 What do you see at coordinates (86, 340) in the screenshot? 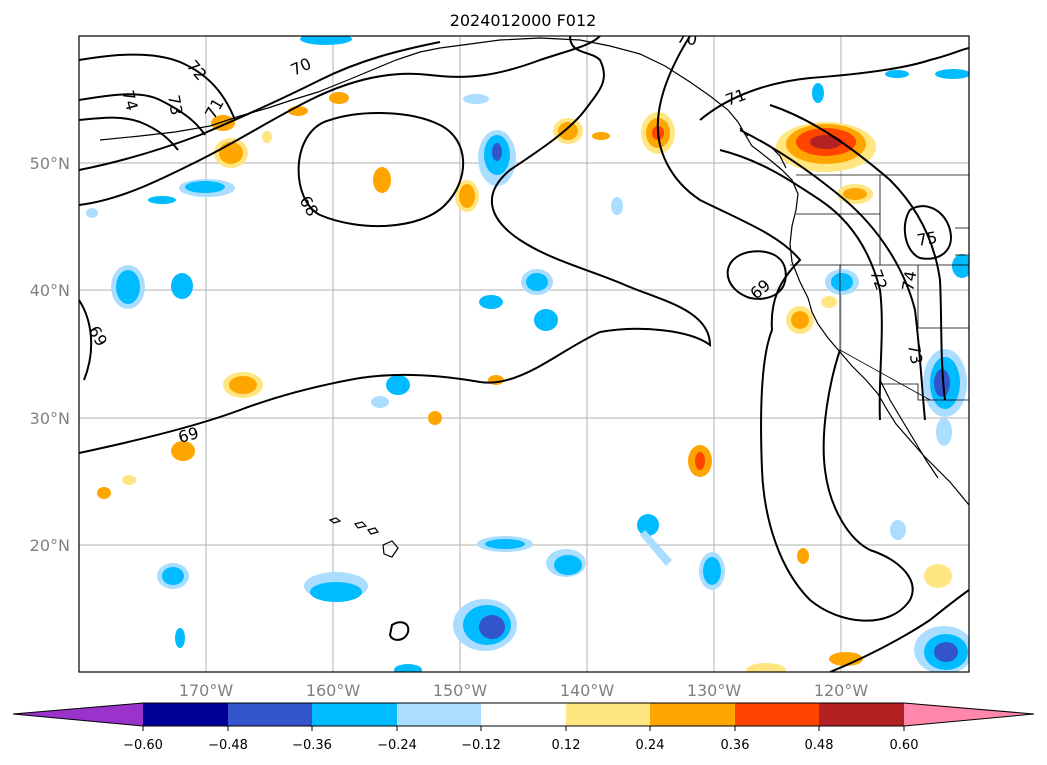
I see `contour-69-left` at bounding box center [86, 340].